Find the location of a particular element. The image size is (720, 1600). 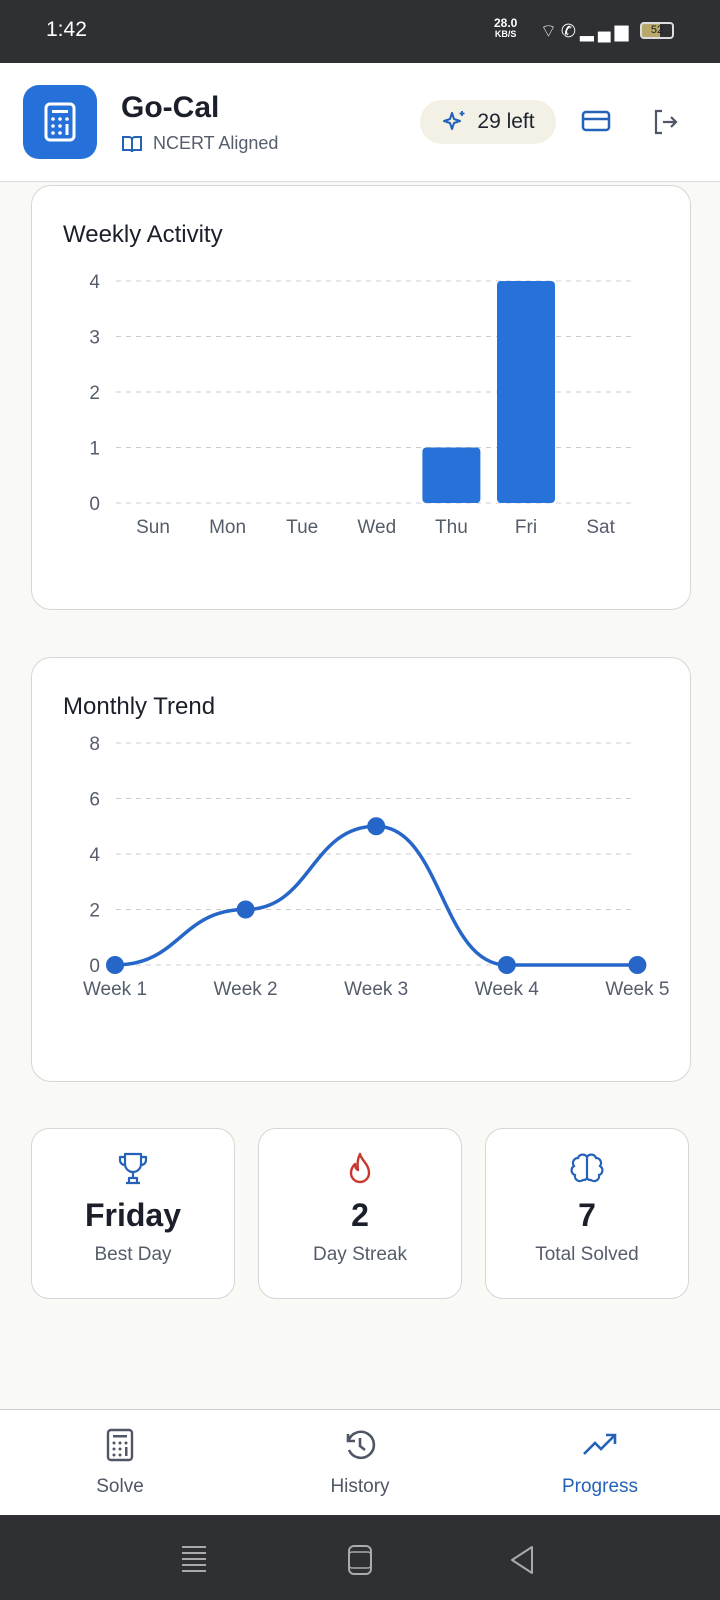

app-title: Go-Cal is located at coordinates (170, 107).